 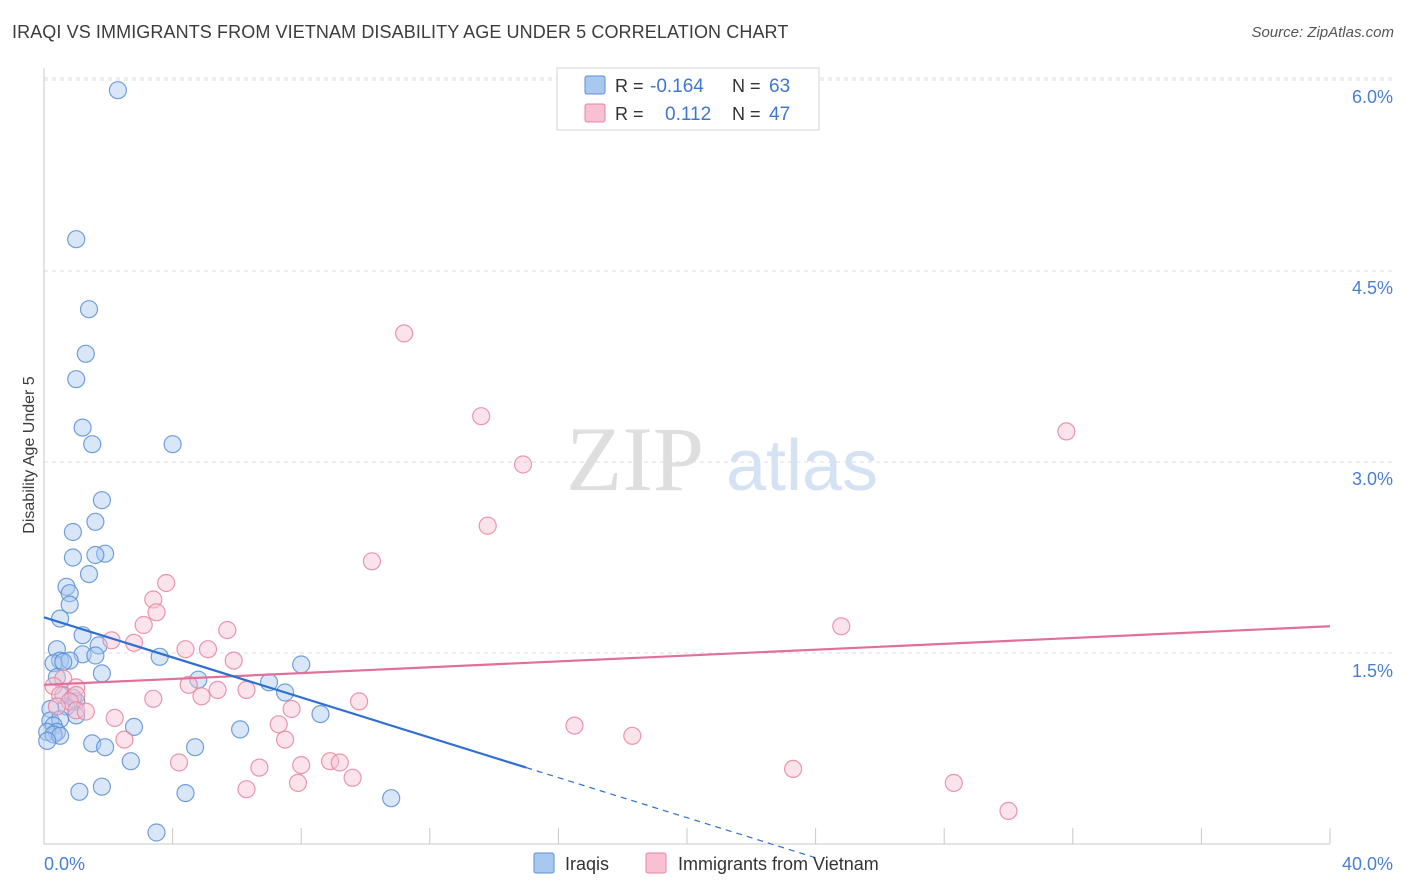 I want to click on x-tick-label-max: 40.0%, so click(x=1367, y=864).